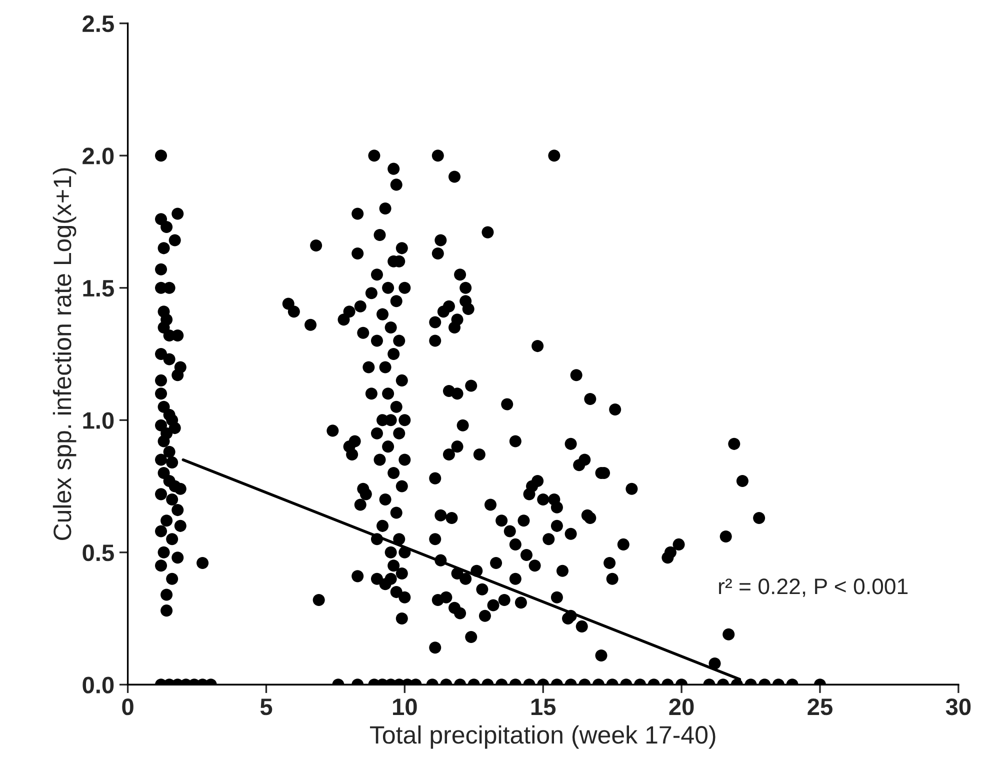  Describe the element at coordinates (98, 156) in the screenshot. I see `y-tick-label: 2.0` at that location.